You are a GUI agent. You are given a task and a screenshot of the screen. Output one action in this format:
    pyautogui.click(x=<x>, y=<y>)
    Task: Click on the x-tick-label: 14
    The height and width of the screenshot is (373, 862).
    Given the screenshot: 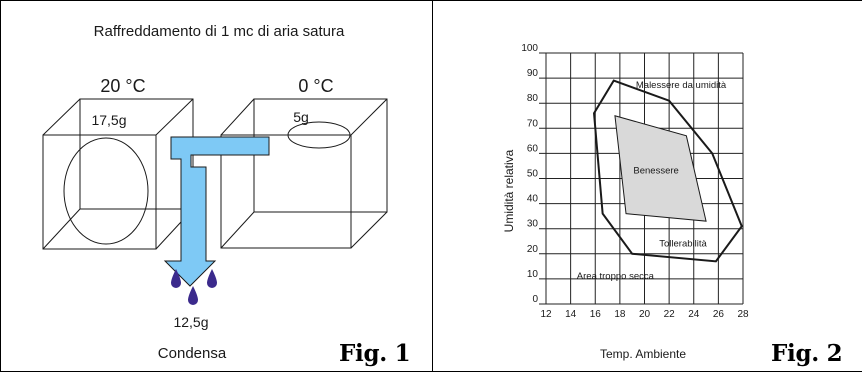 What is the action you would take?
    pyautogui.click(x=571, y=314)
    